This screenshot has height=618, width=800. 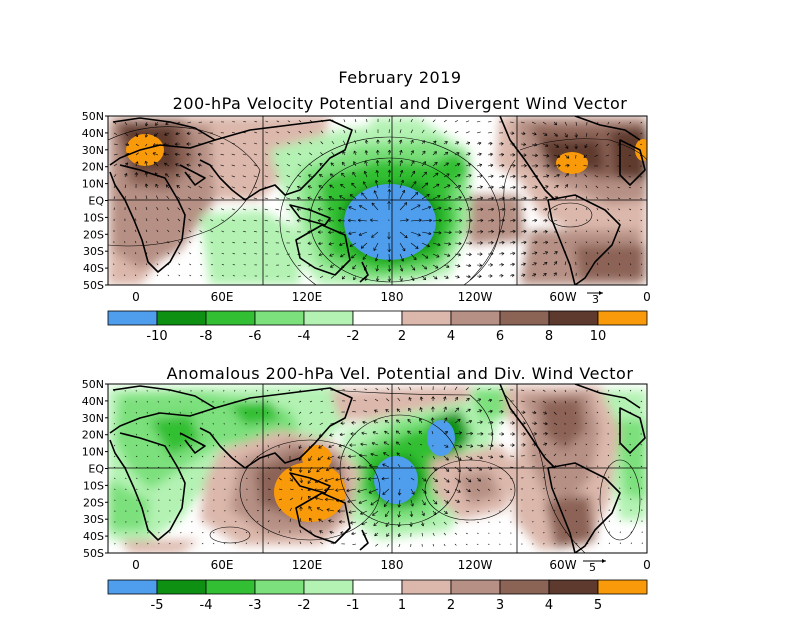 I want to click on top-colorbar: -10 -8 -6 -4 -2 2 4 6 8 10, so click(x=377, y=327).